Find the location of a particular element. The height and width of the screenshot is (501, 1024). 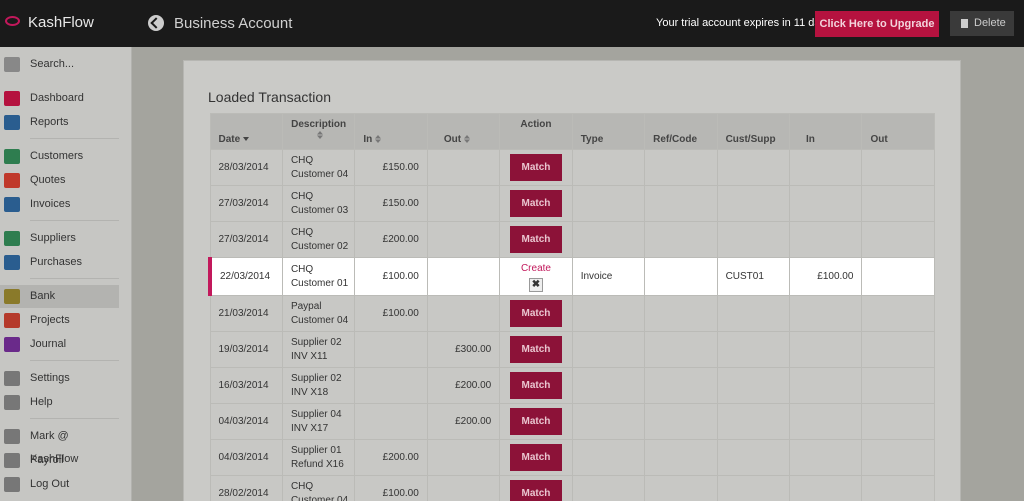

nav-item: Projects is located at coordinates (59, 320).